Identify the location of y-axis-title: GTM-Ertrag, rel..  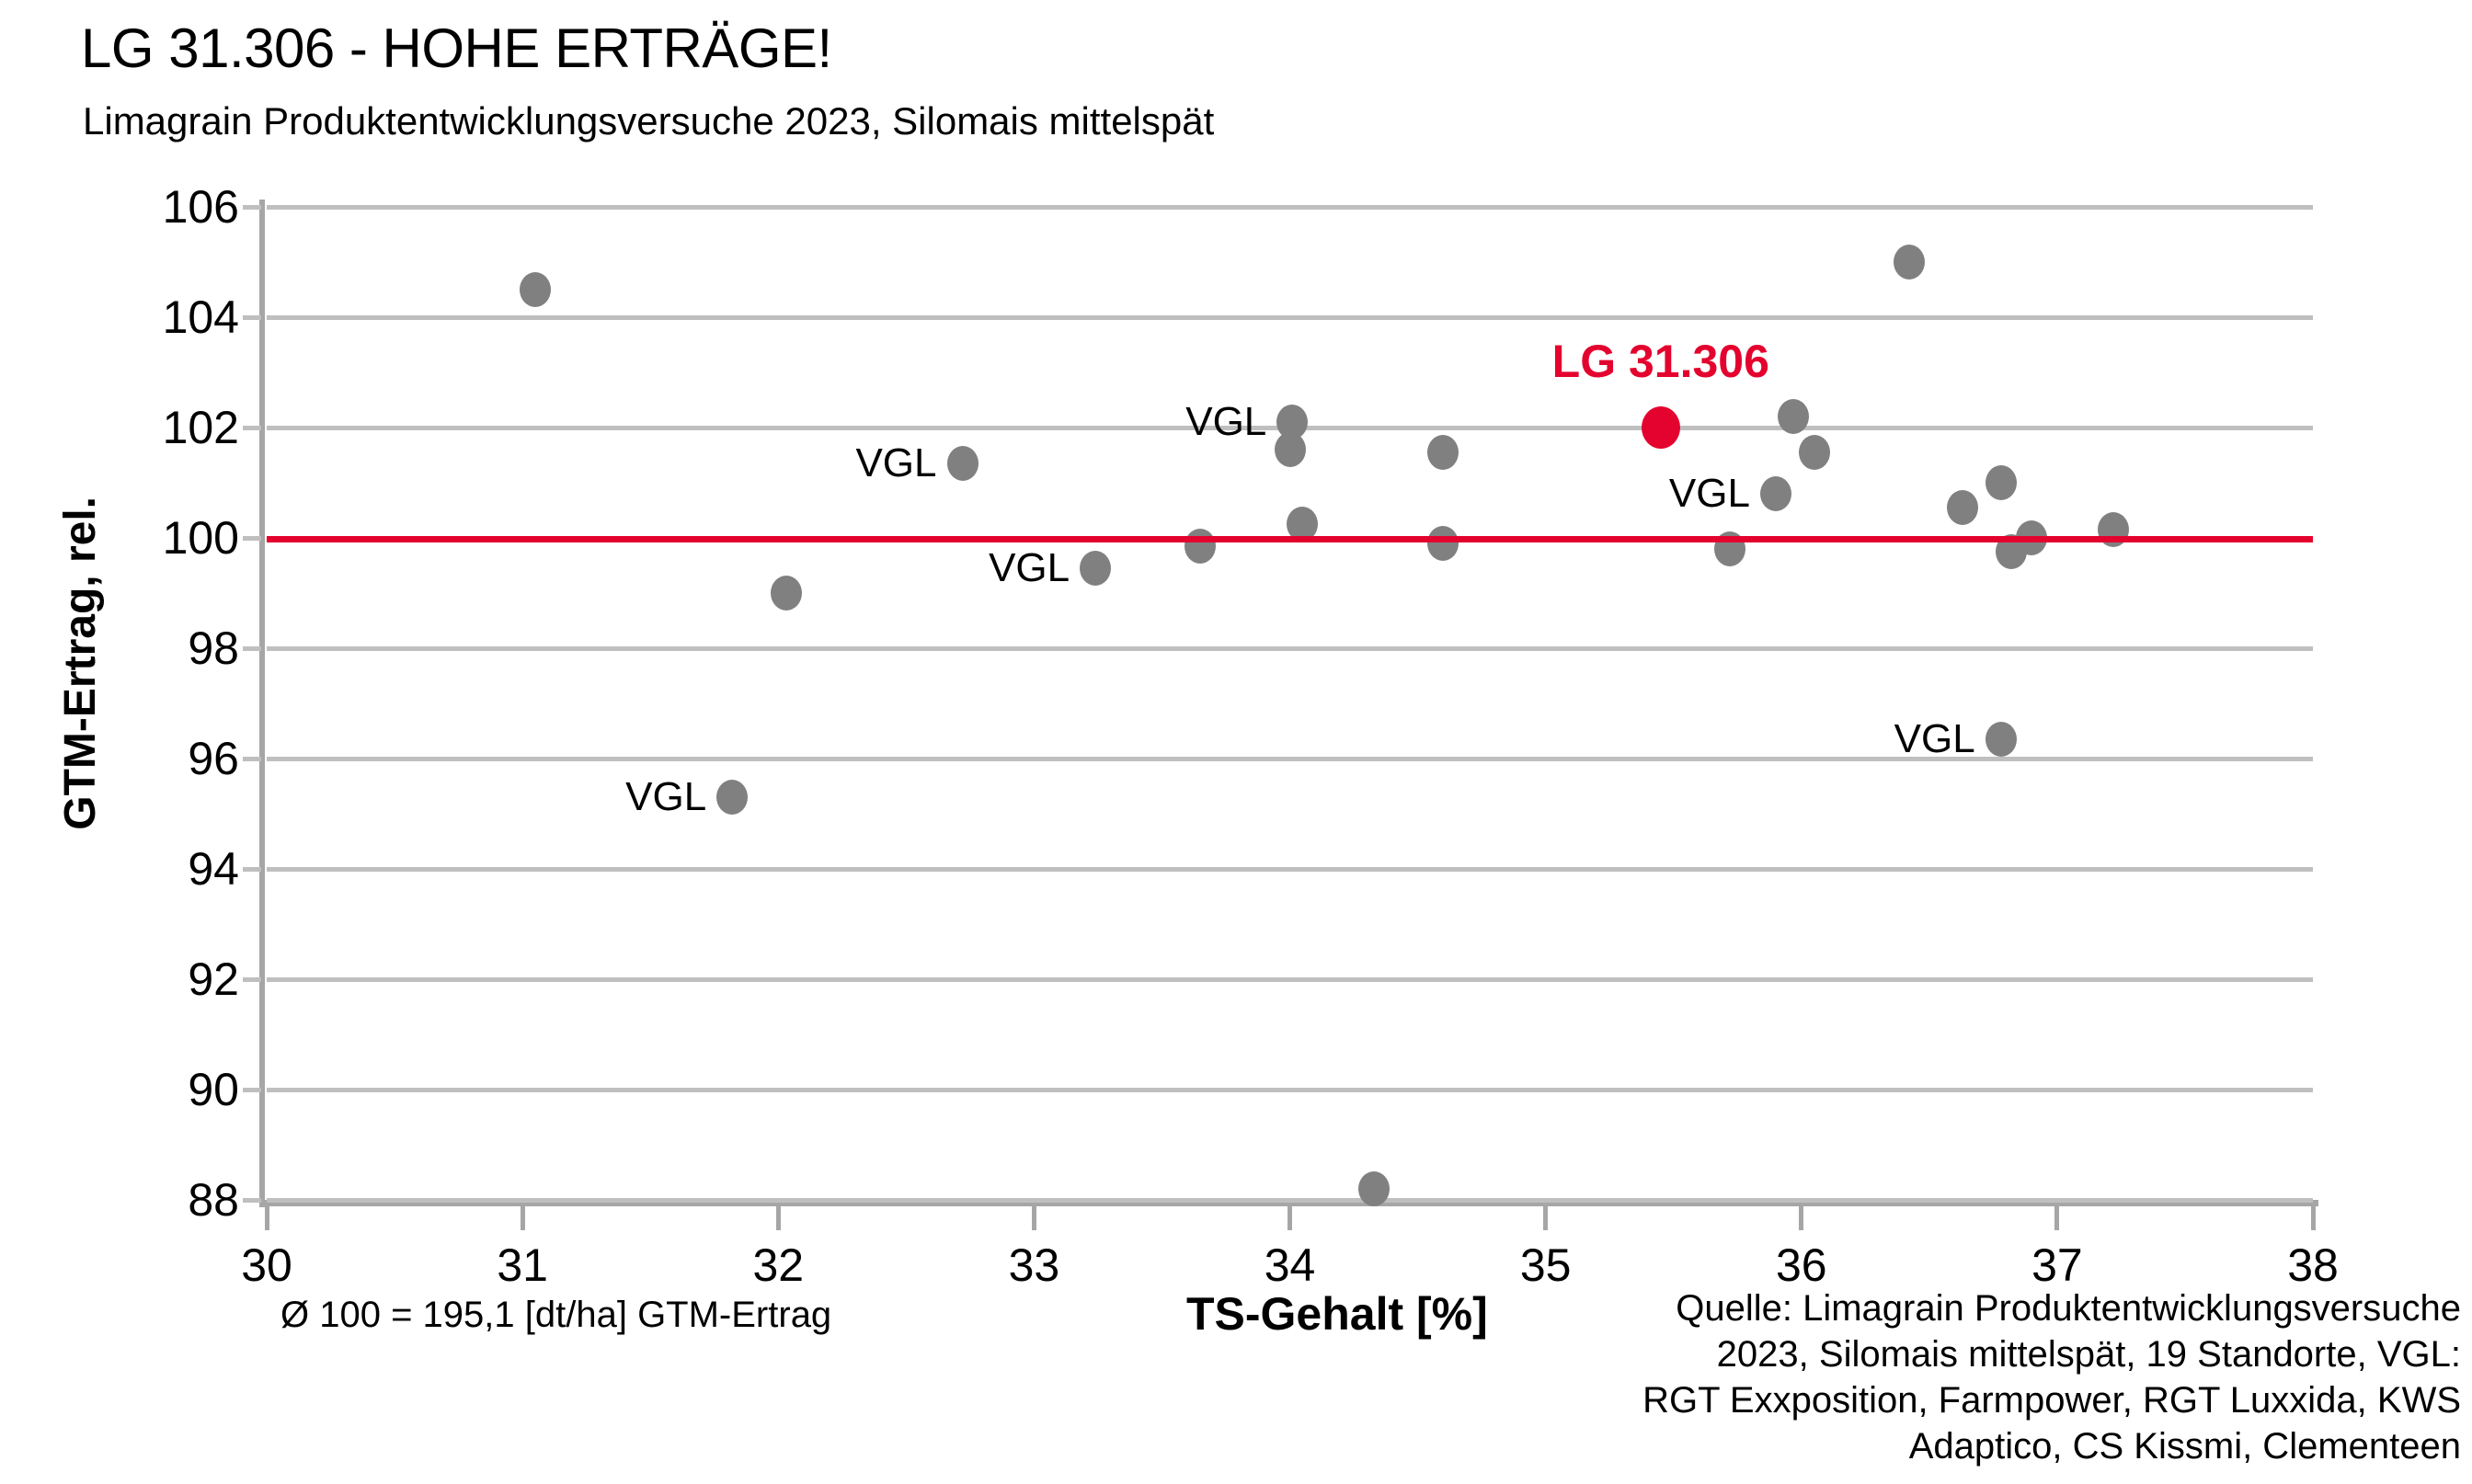
(80, 663).